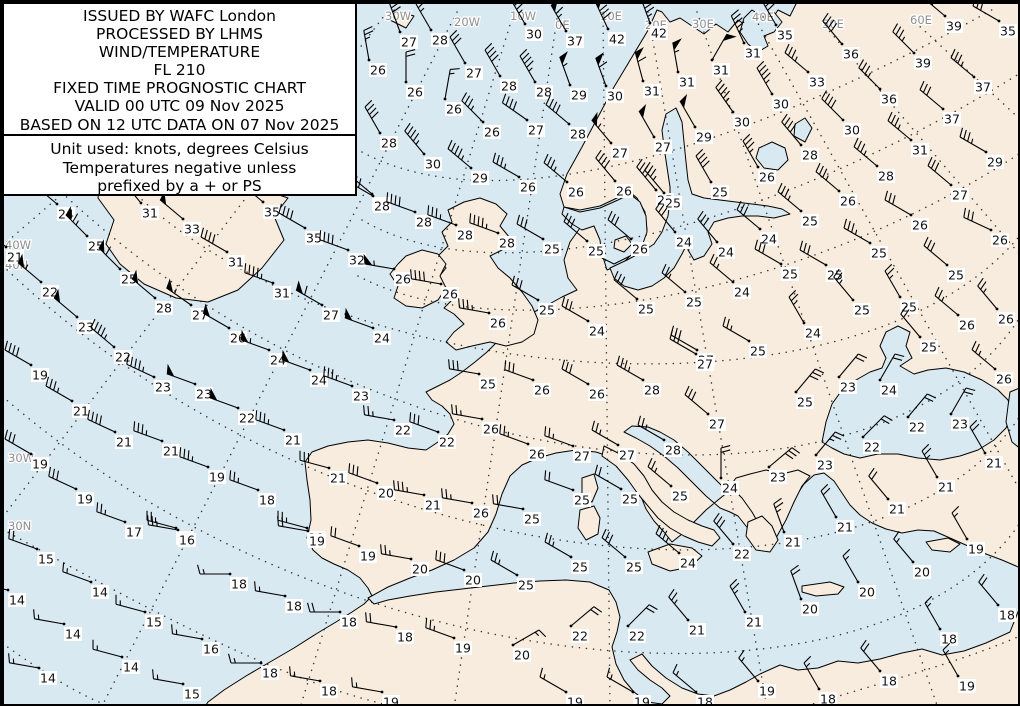 This screenshot has width=1020, height=706. What do you see at coordinates (542, 390) in the screenshot?
I see `temperature-label: 26` at bounding box center [542, 390].